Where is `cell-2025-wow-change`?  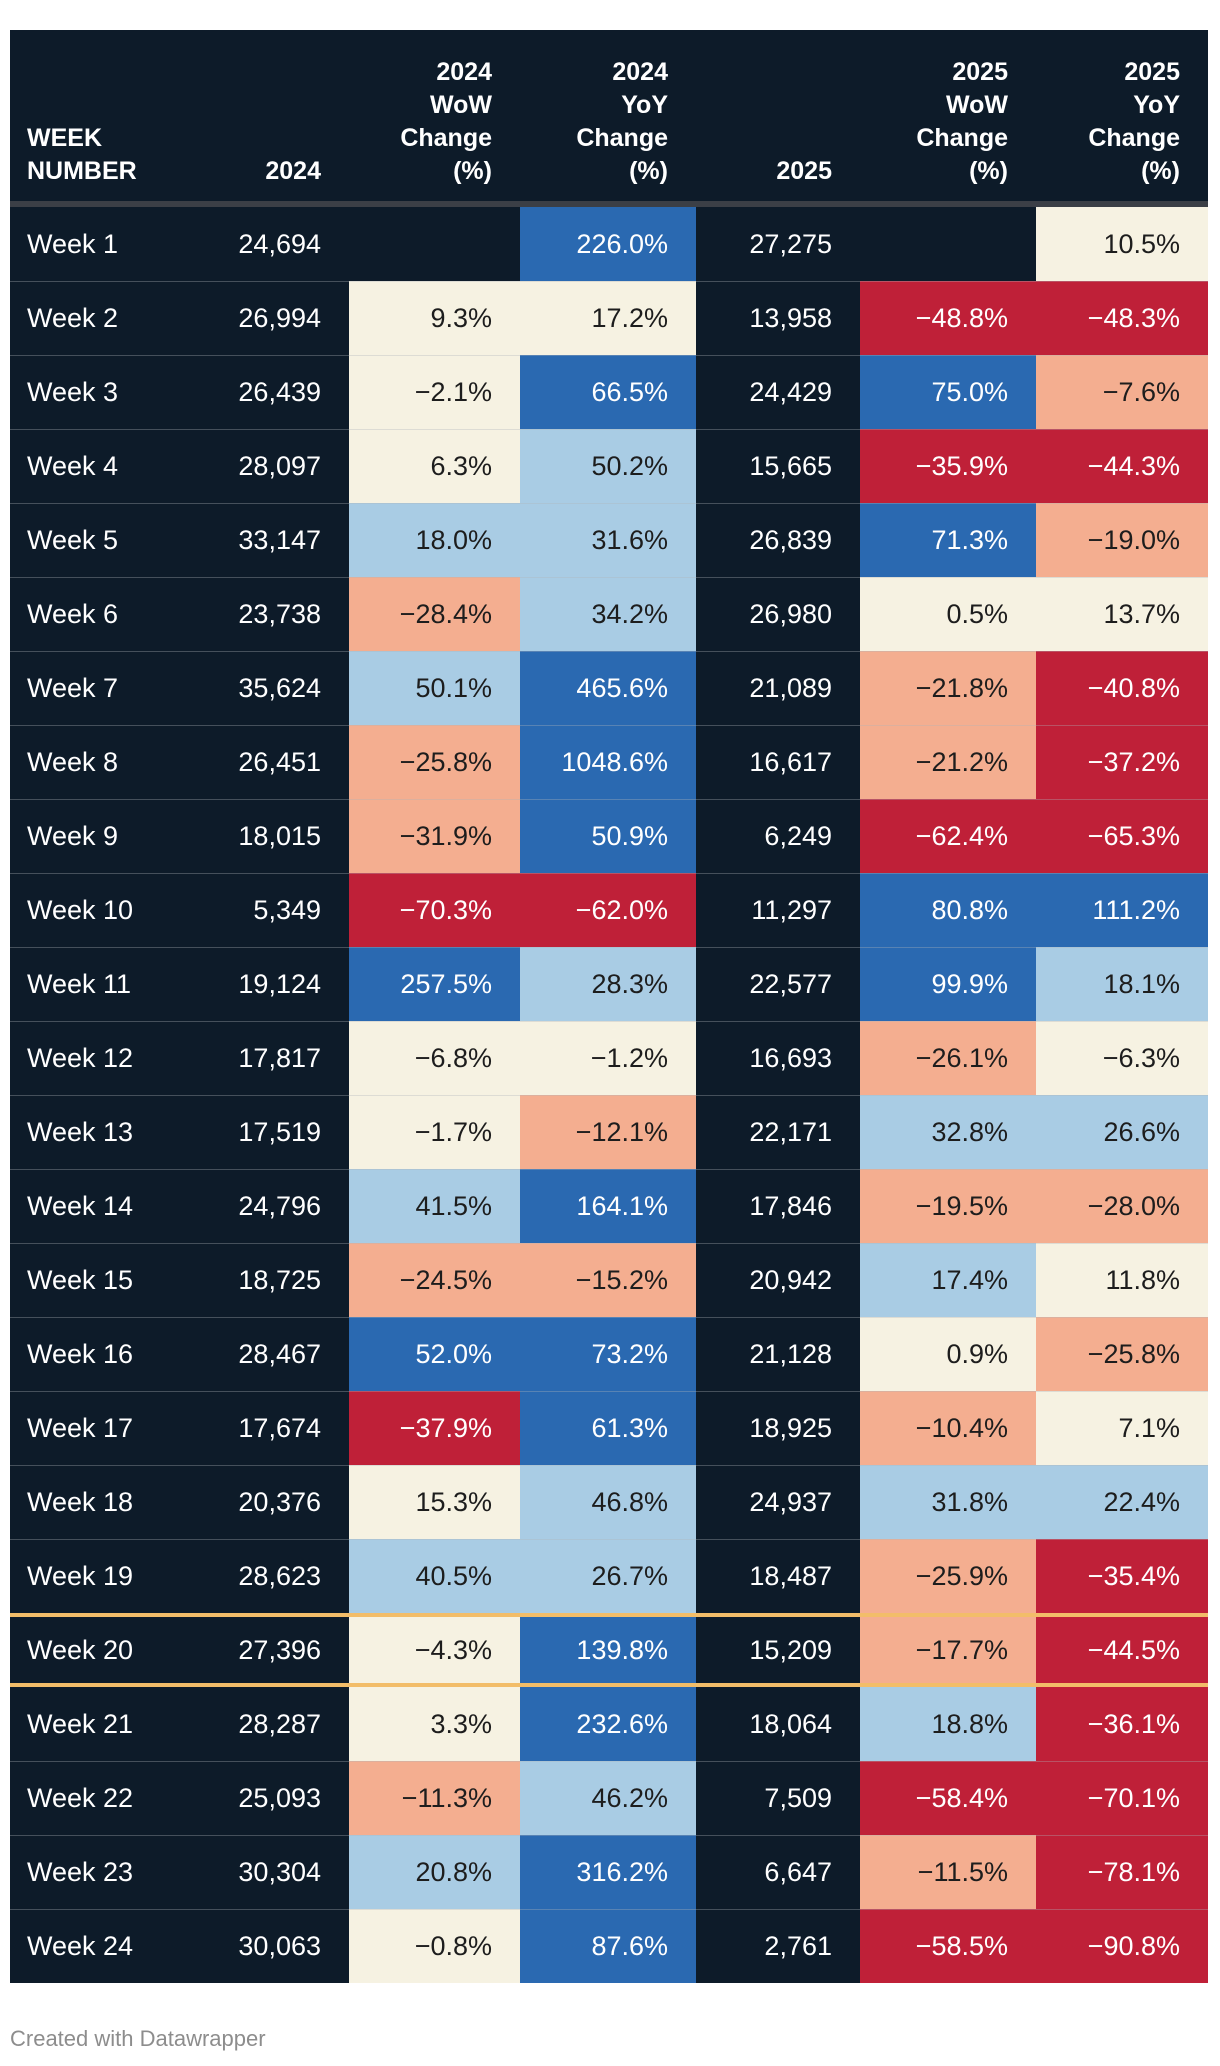 cell-2025-wow-change is located at coordinates (948, 244).